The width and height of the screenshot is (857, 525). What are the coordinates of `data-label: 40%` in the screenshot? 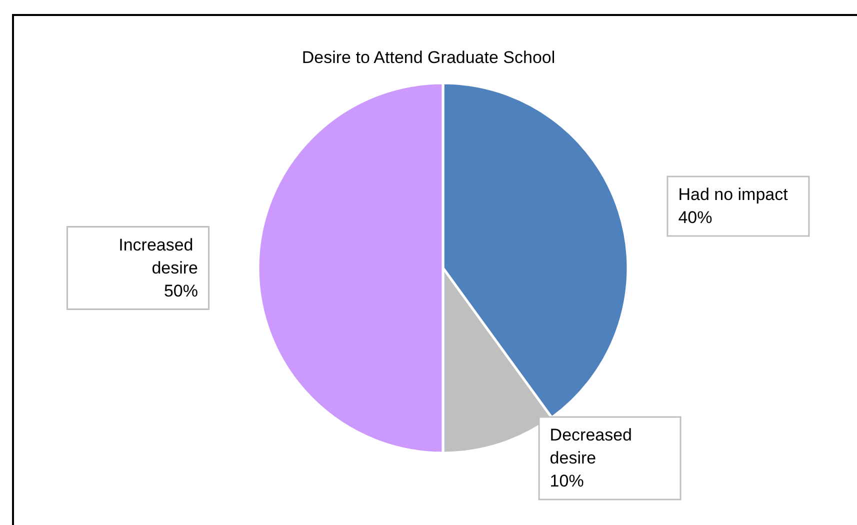 It's located at (695, 218).